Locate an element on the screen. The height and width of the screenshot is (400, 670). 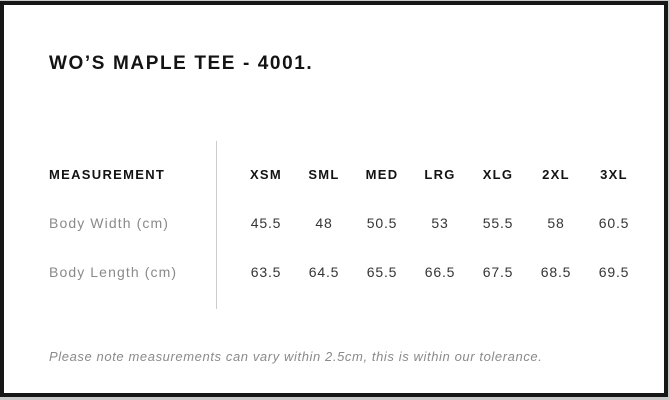
measurement-value: 58 is located at coordinates (556, 223).